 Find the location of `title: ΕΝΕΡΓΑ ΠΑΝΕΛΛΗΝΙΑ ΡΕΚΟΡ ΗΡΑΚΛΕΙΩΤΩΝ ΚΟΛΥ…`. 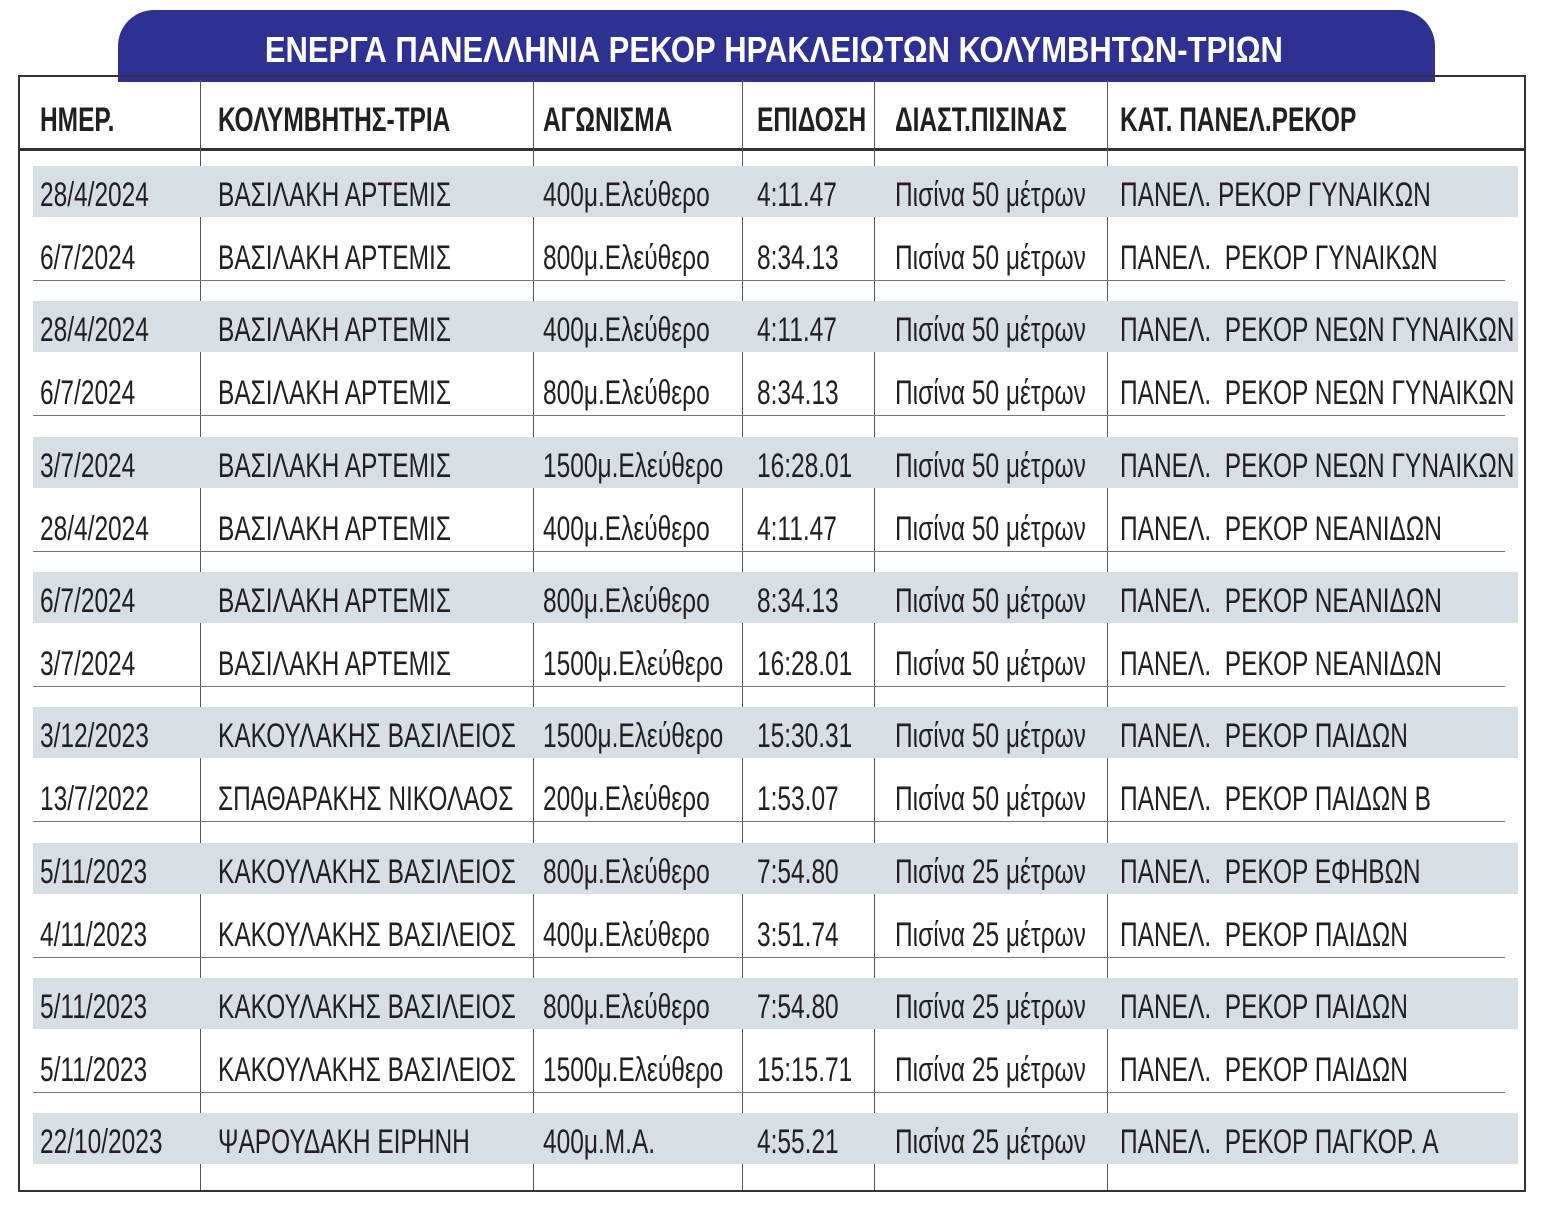

title: ΕΝΕΡΓΑ ΠΑΝΕΛΛΗΝΙΑ ΡΕΚΟΡ ΗΡΑΚΛΕΙΩΤΩΝ ΚΟΛΥ… is located at coordinates (773, 50).